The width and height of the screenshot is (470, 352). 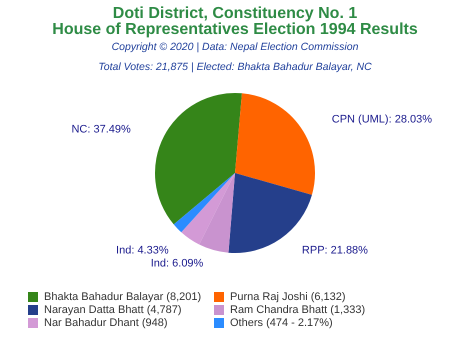 I want to click on legend-label: Narayan Datta Bhatt (4,787), so click(x=113, y=310).